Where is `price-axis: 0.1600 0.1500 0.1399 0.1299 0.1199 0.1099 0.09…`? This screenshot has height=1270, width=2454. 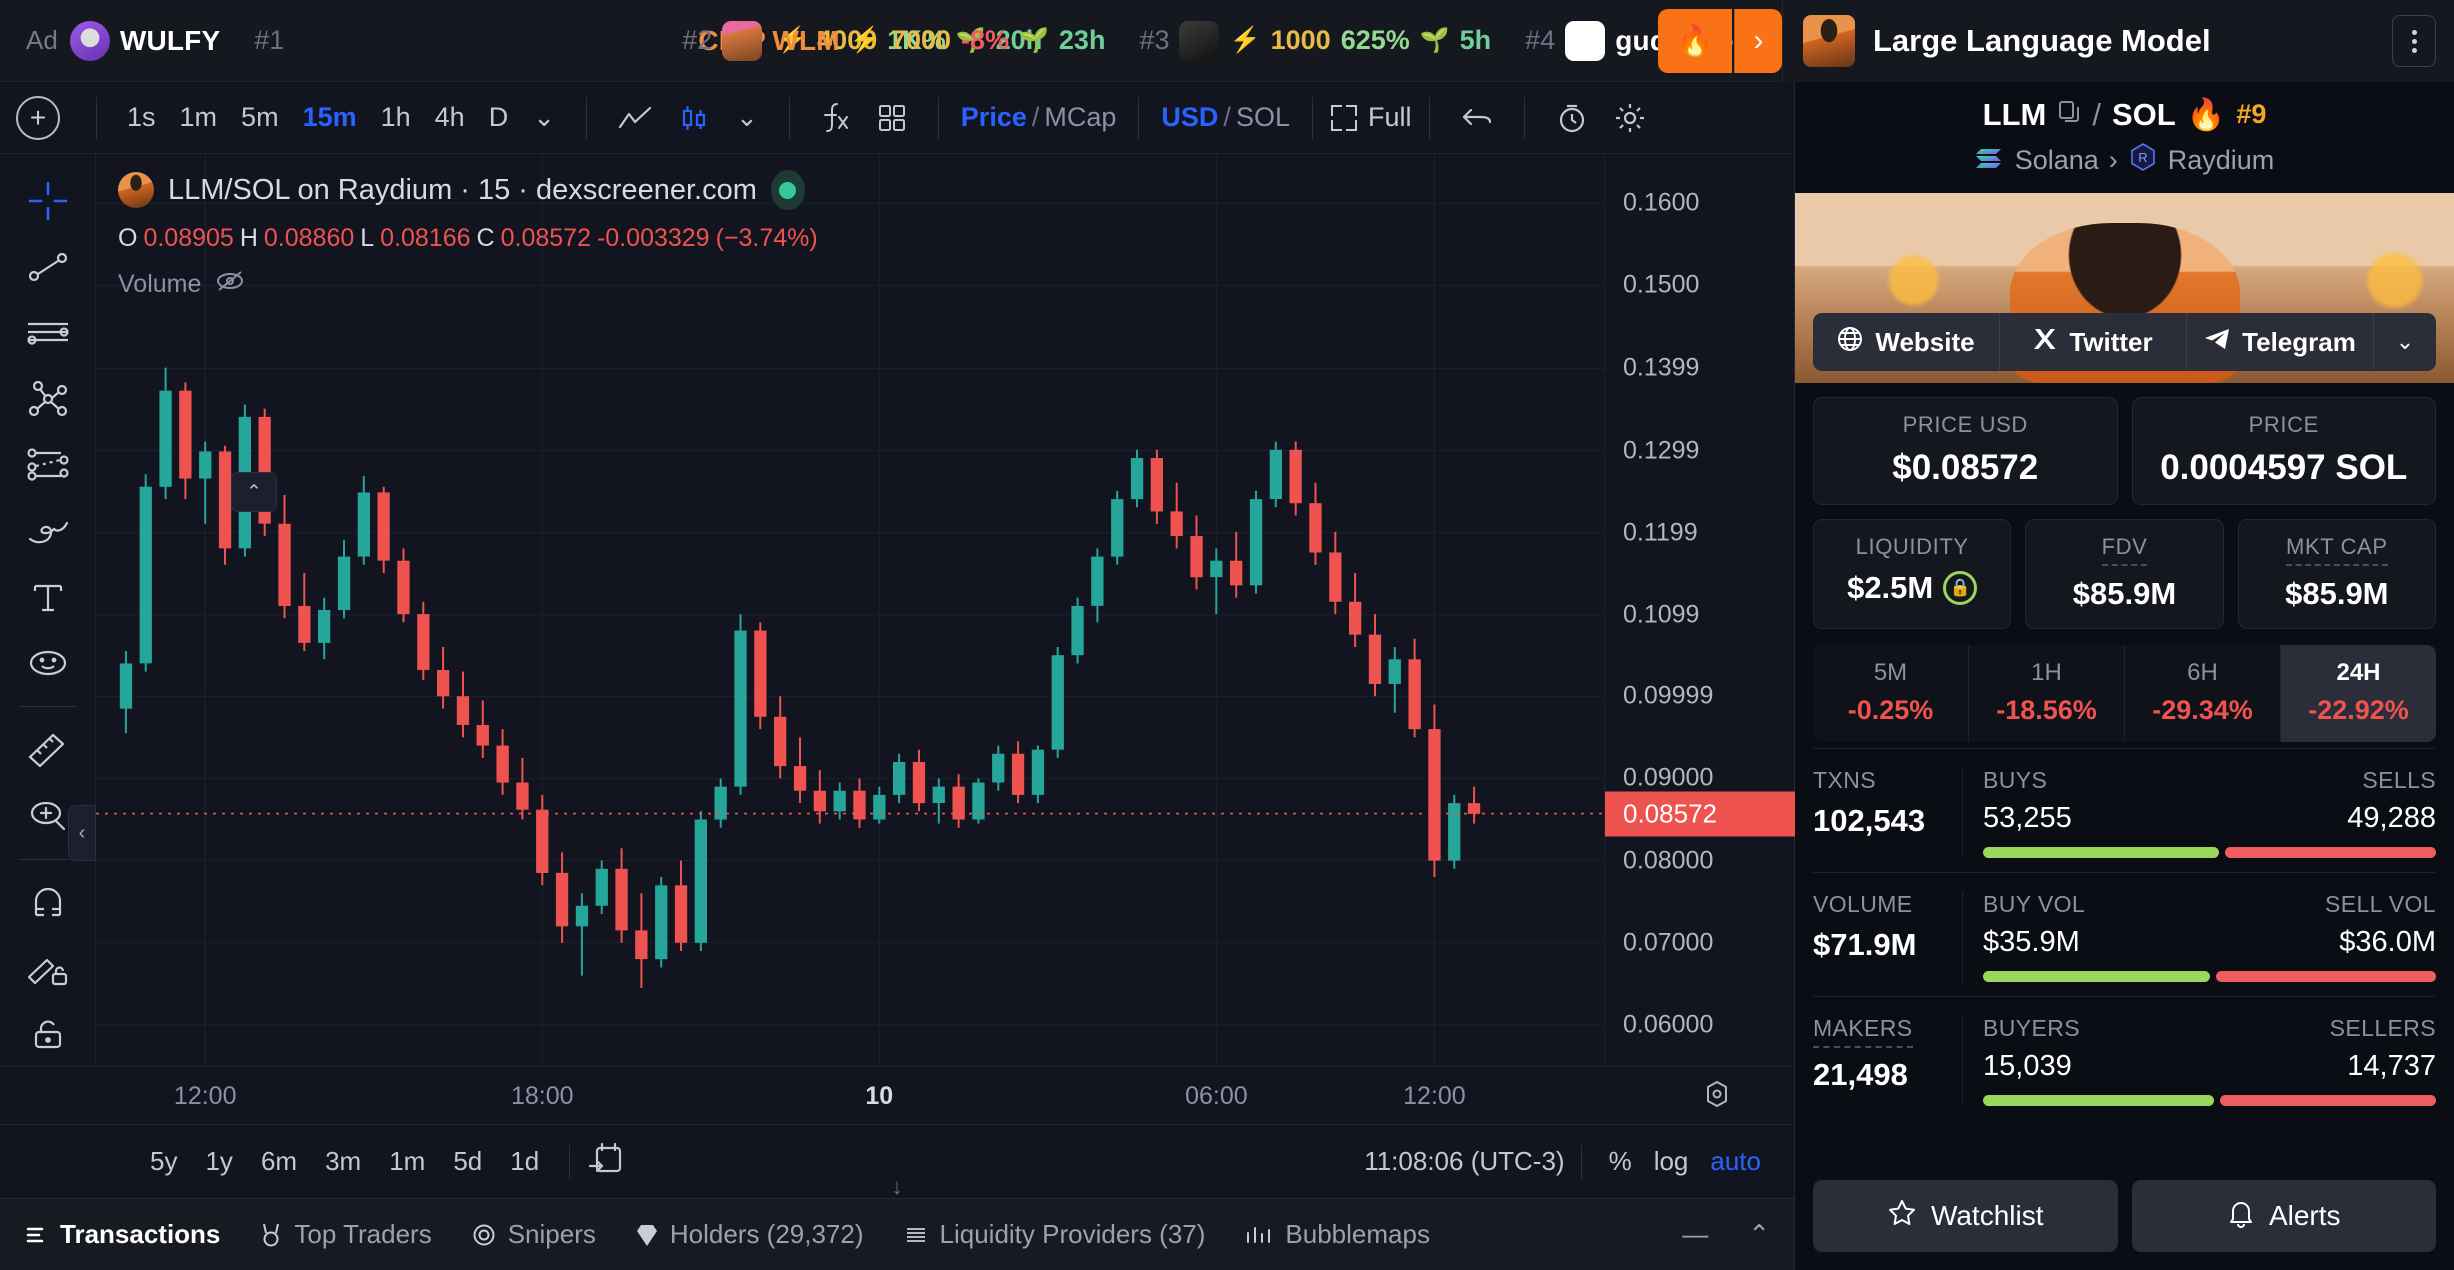 price-axis: 0.1600 0.1500 0.1399 0.1299 0.1199 0.1099 0.09… is located at coordinates (1699, 610).